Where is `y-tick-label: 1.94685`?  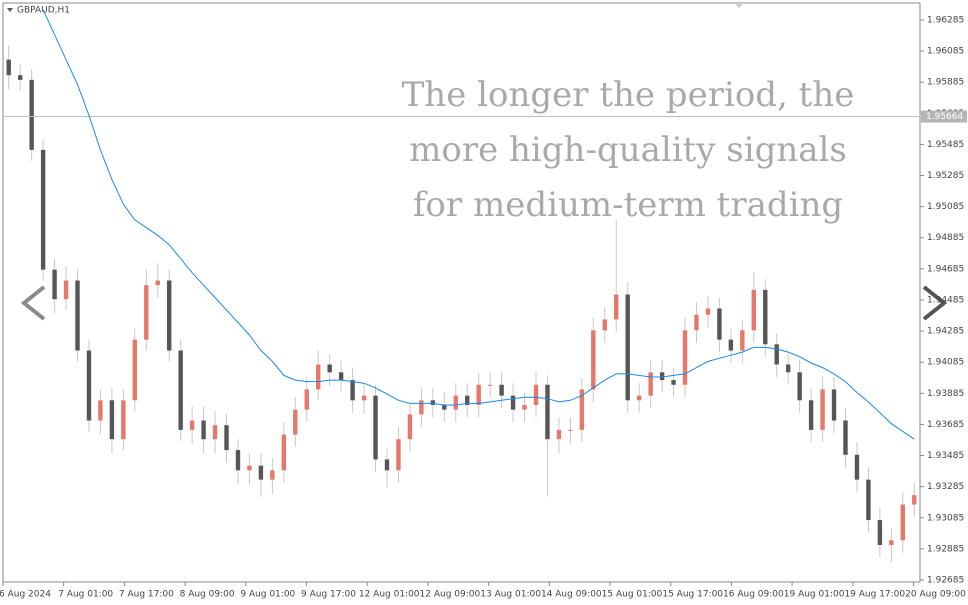 y-tick-label: 1.94685 is located at coordinates (945, 269).